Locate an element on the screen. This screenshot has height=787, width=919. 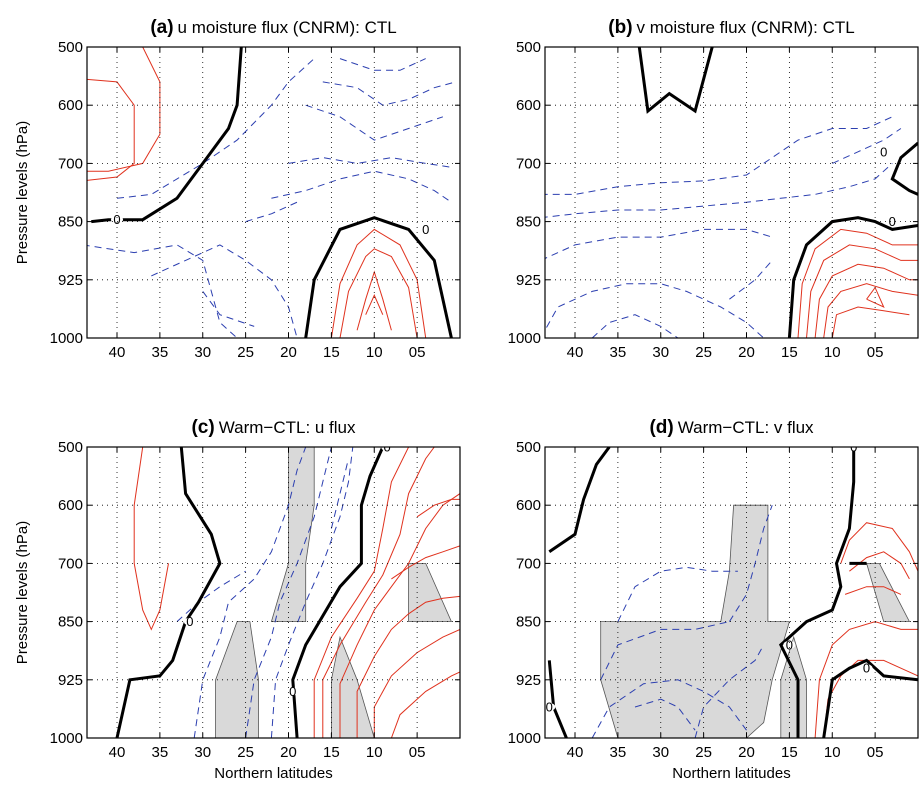
x-tick-label: 15 is located at coordinates (789, 752).